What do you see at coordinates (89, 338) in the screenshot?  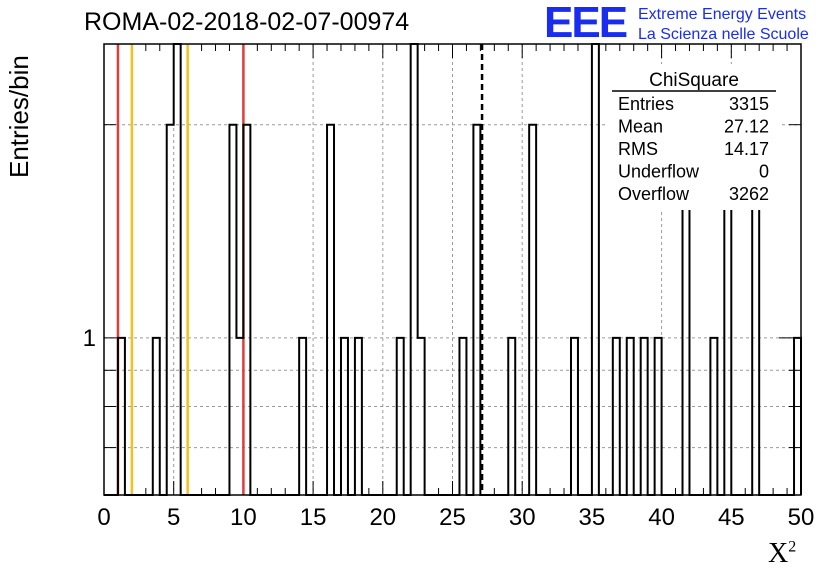 I see `y-tick-label: 1` at bounding box center [89, 338].